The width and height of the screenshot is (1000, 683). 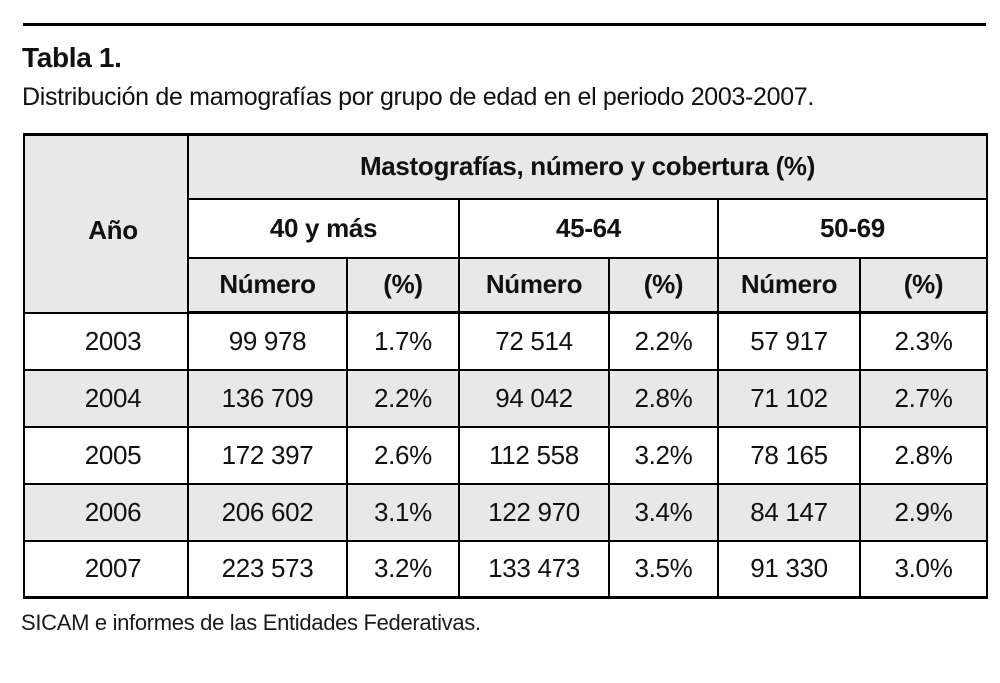 I want to click on year-cell: 2004, so click(x=106, y=398).